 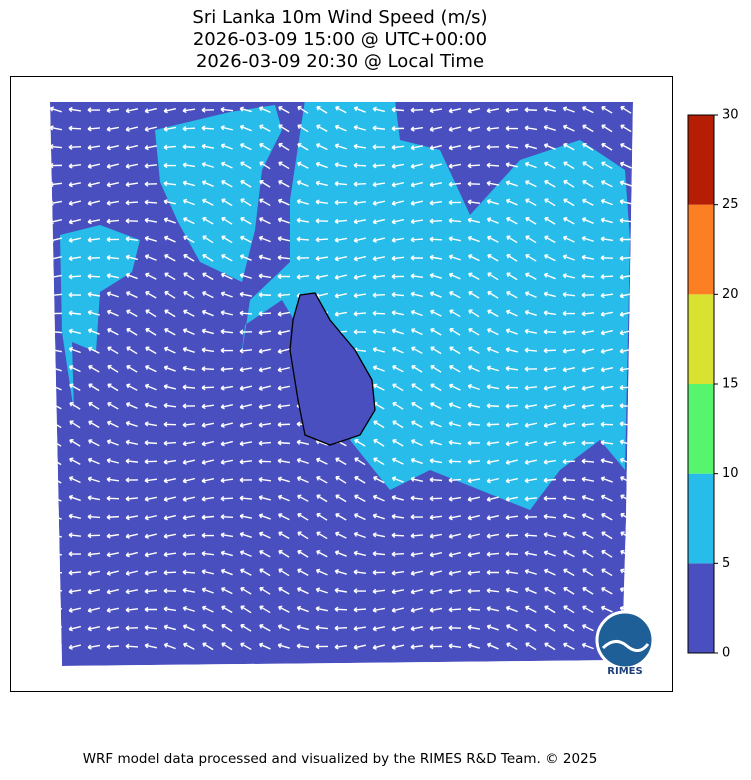 I want to click on colorbar-tick-label: 5, so click(x=726, y=563).